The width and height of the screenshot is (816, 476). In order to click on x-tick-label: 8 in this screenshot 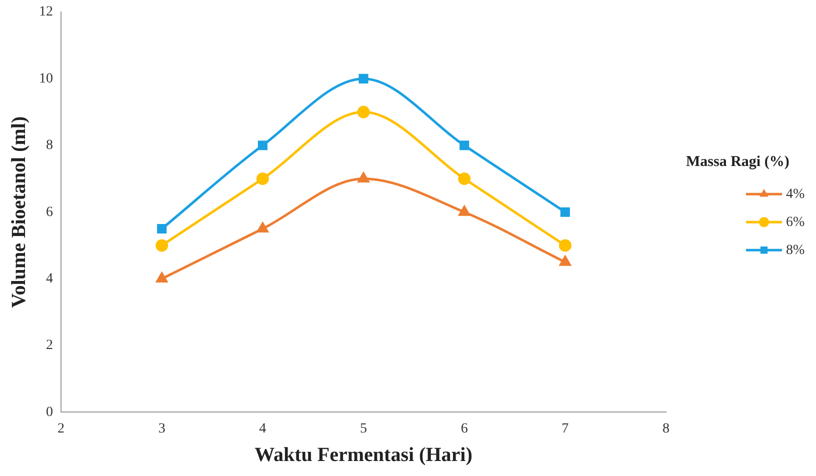, I will do `click(666, 428)`.